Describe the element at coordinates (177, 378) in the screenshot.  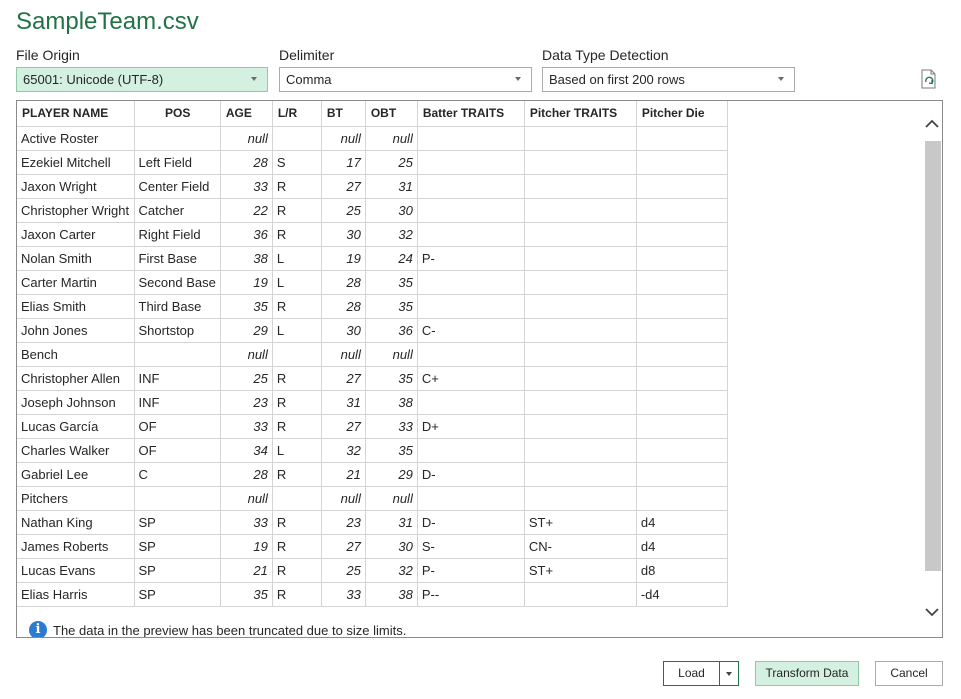
I see `table-cell: INF` at that location.